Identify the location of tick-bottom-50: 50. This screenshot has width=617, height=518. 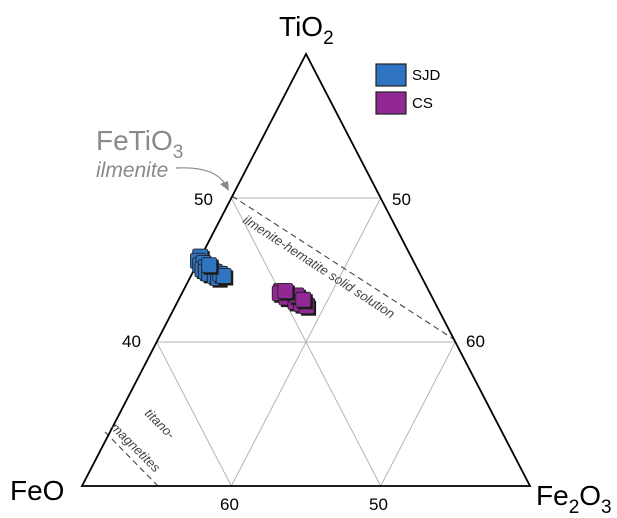
(378, 504).